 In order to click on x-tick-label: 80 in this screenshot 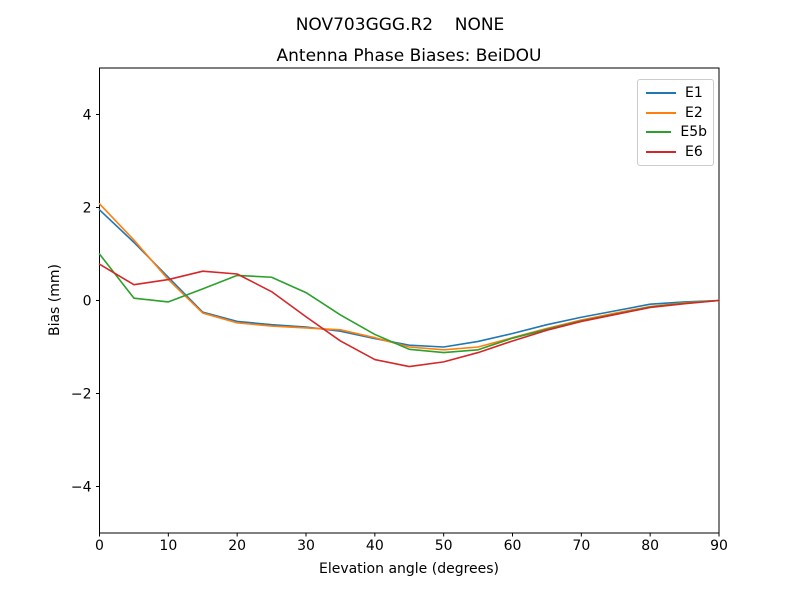, I will do `click(650, 546)`.